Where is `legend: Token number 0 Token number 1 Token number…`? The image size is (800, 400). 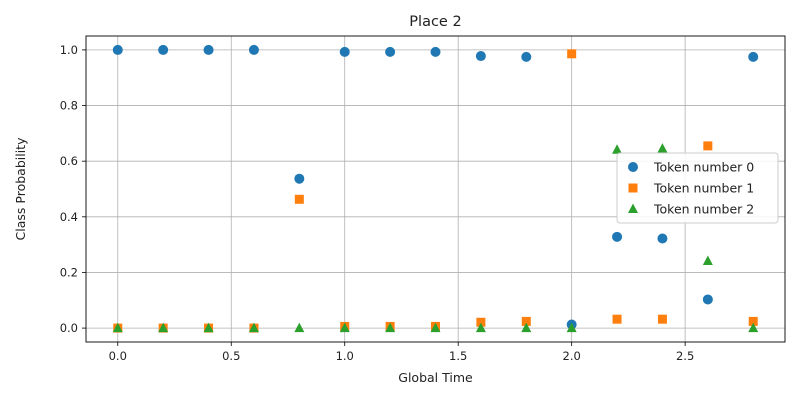
legend: Token number 0 Token number 1 Token number… is located at coordinates (697, 188).